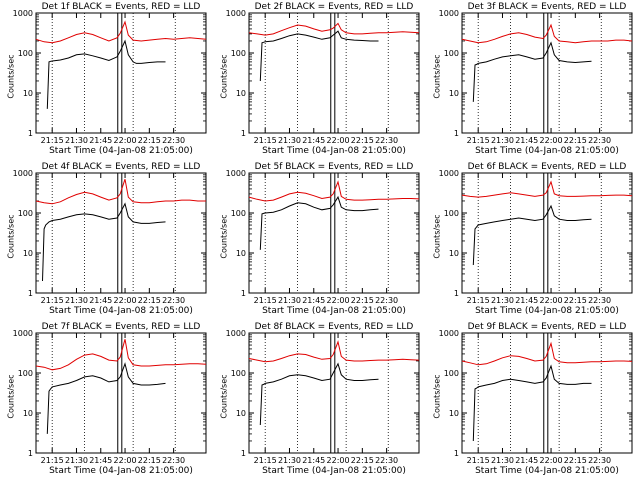 This screenshot has height=480, width=640. What do you see at coordinates (121, 167) in the screenshot?
I see `panel-title: Det 4f BLACK = Events, RED = LLD` at bounding box center [121, 167].